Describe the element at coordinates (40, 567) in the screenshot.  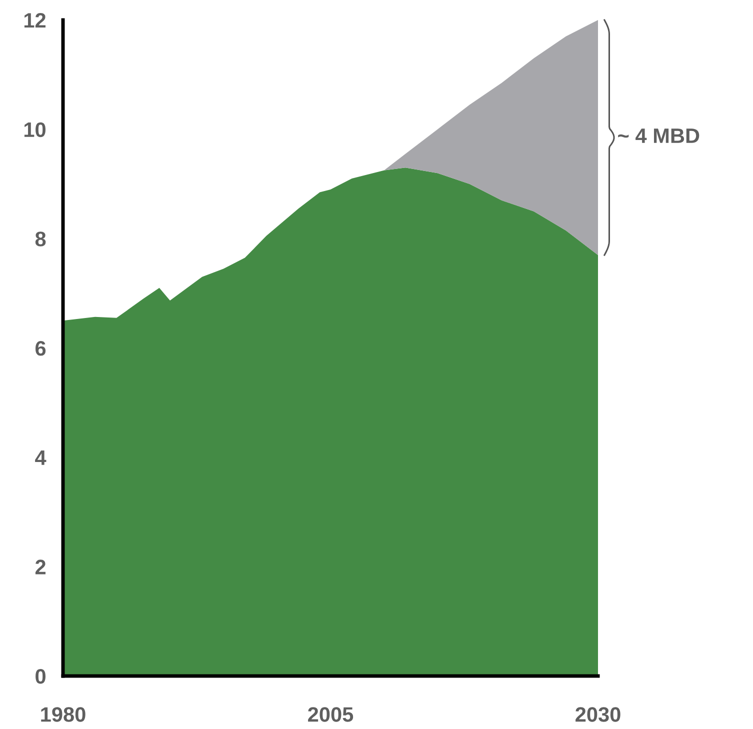
I see `y-tick-label: 2` at that location.